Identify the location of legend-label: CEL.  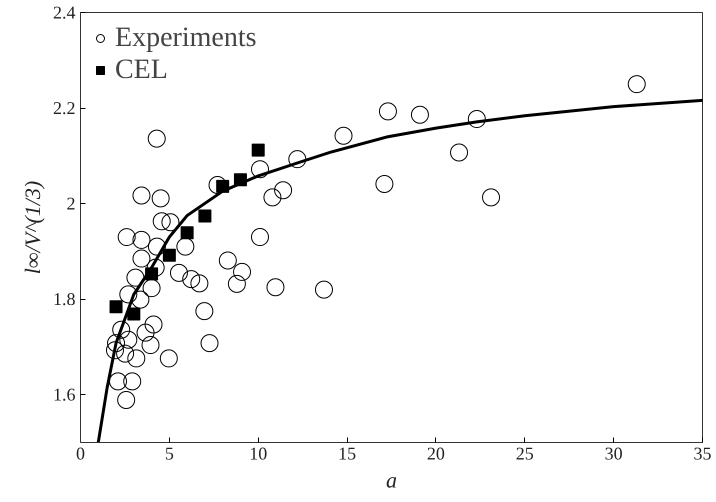
(141, 70).